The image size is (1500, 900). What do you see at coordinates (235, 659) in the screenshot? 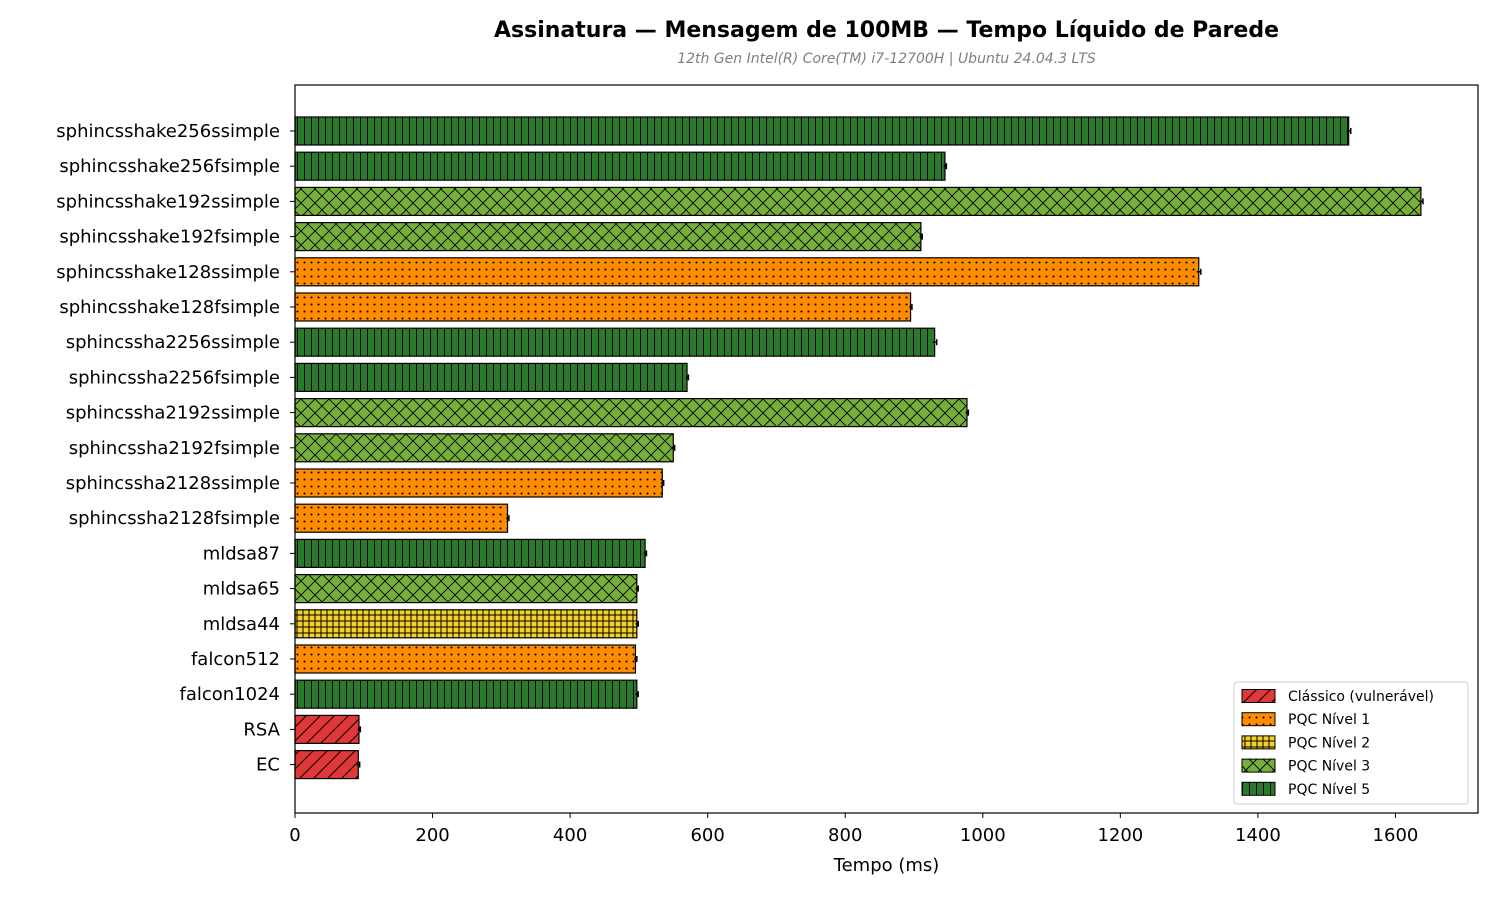
I see `y-tick-label: falcon512` at bounding box center [235, 659].